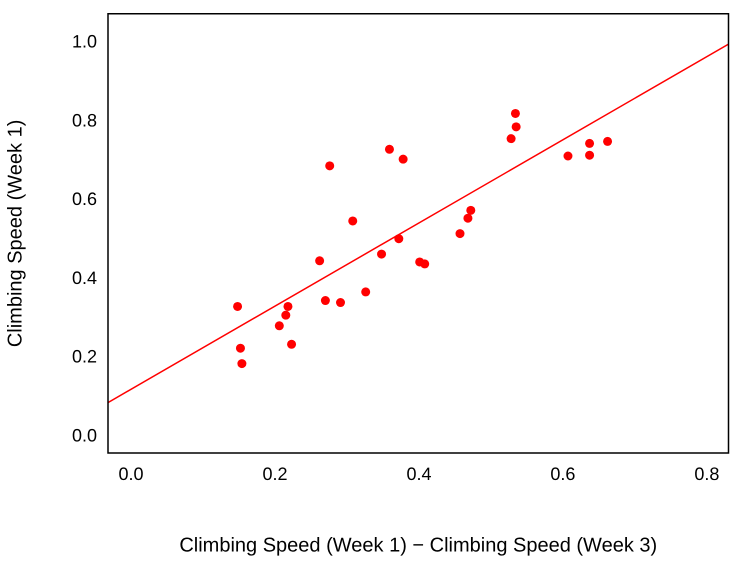  What do you see at coordinates (707, 474) in the screenshot?
I see `x-tick-label: 0.8` at bounding box center [707, 474].